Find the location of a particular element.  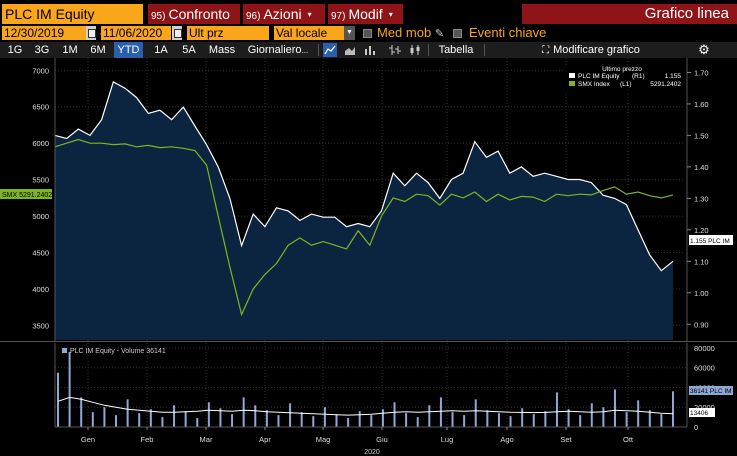

volume-ma-tag-text: 13406 is located at coordinates (699, 413).